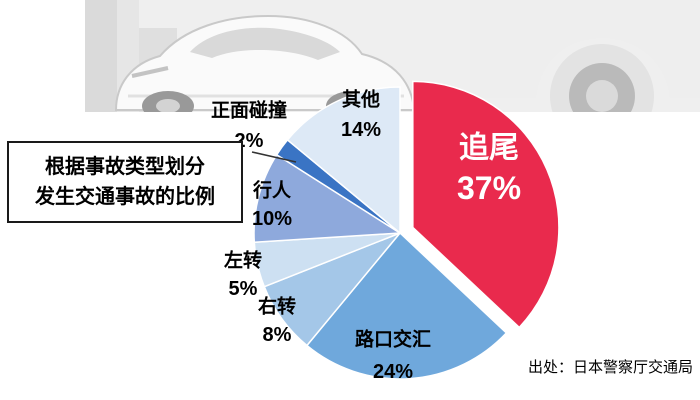  What do you see at coordinates (361, 99) in the screenshot?
I see `pie-label-其他: 其他` at bounding box center [361, 99].